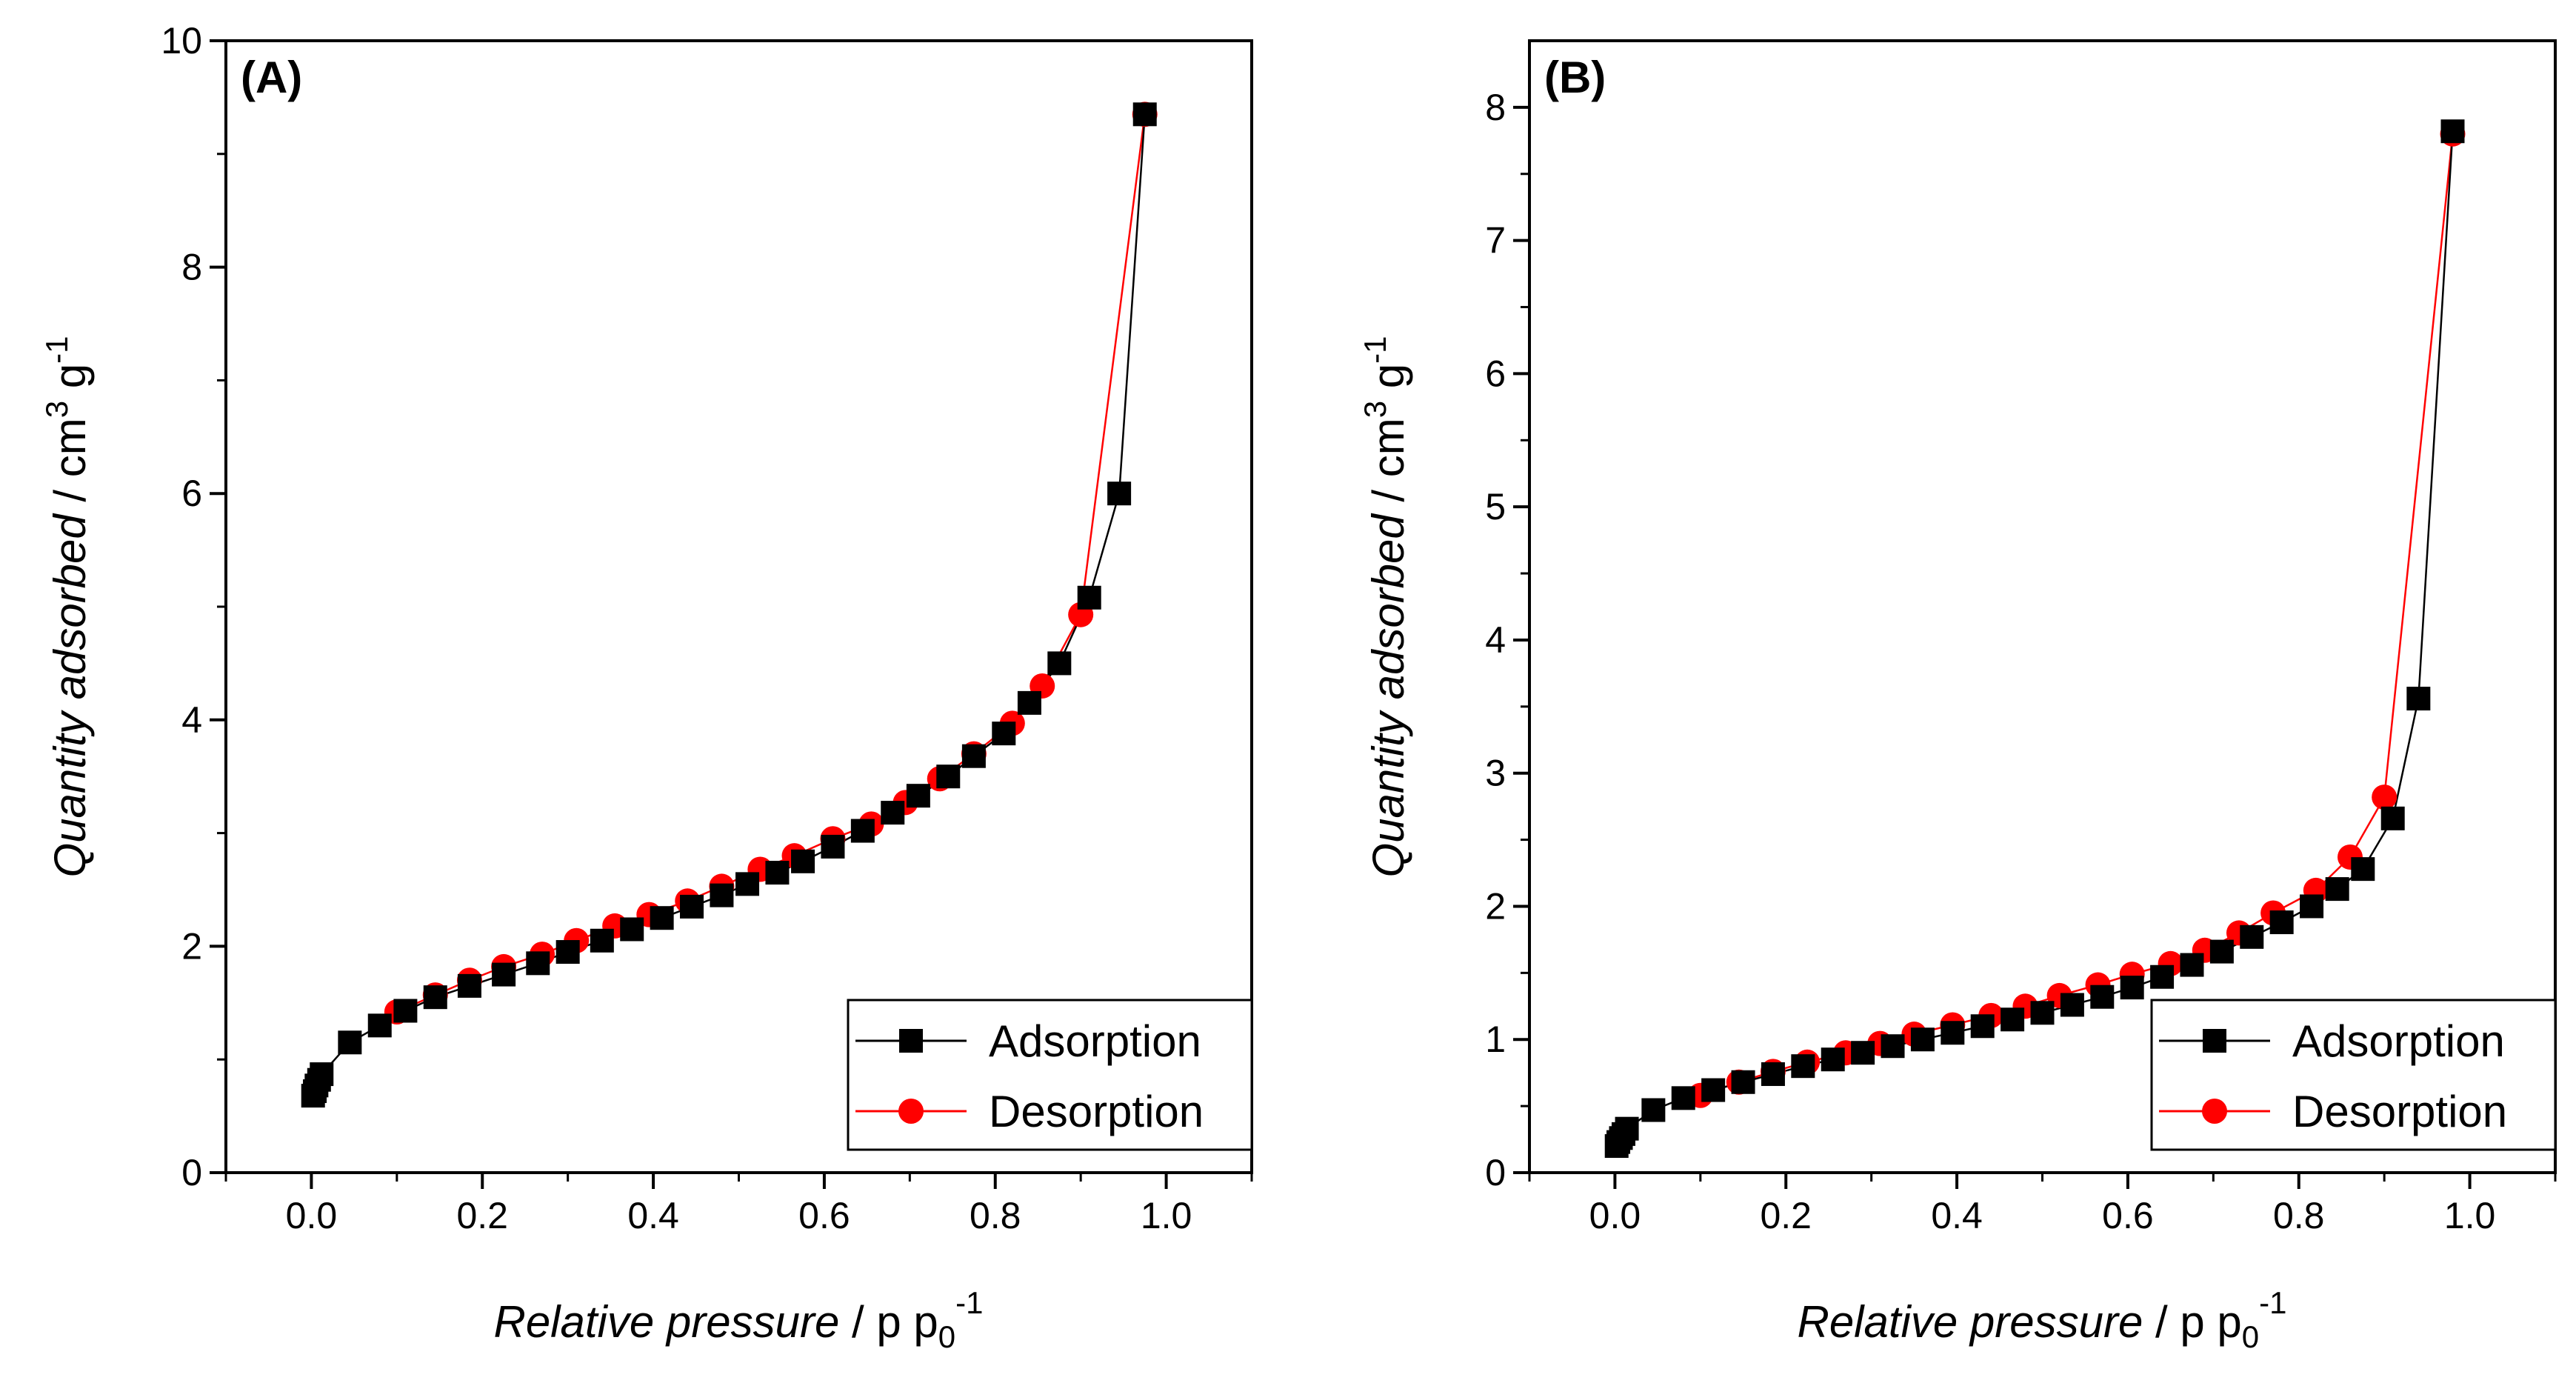  Describe the element at coordinates (738, 1204) in the screenshot. I see `x-axis-ticks: 0.0 0.2 0.4 0.6 0.8 1.0` at that location.